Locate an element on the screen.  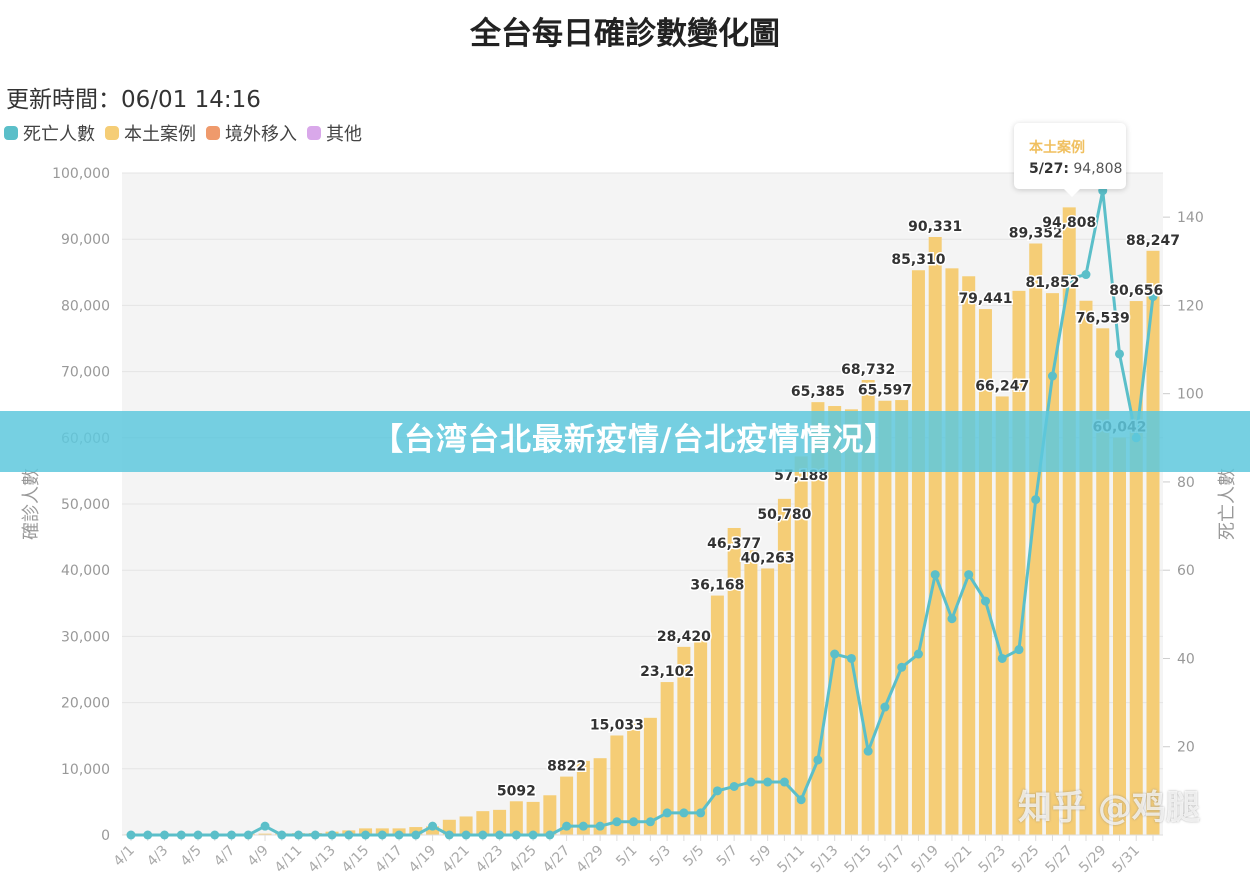
x-tick-label: 5/1 is located at coordinates (626, 856).